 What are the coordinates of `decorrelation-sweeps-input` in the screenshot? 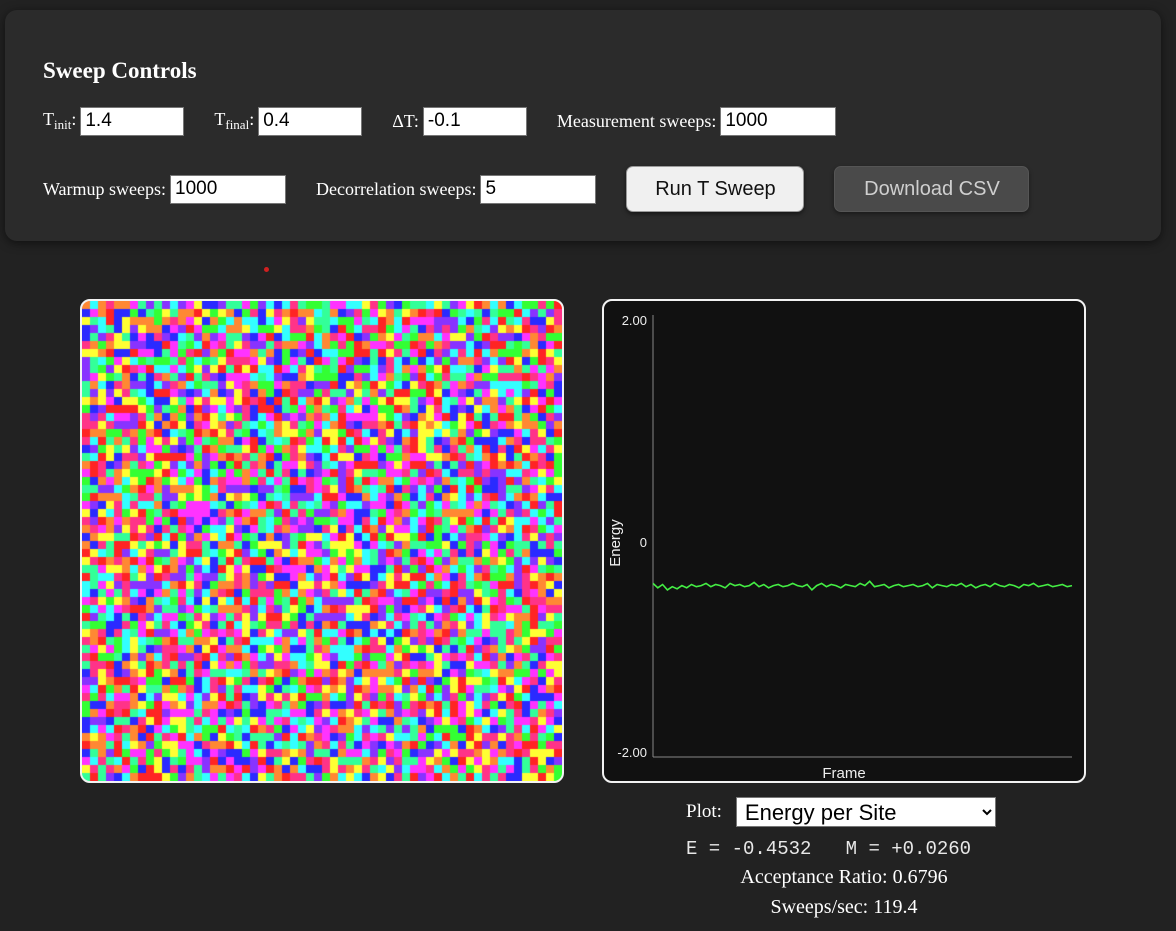 It's located at (538, 189).